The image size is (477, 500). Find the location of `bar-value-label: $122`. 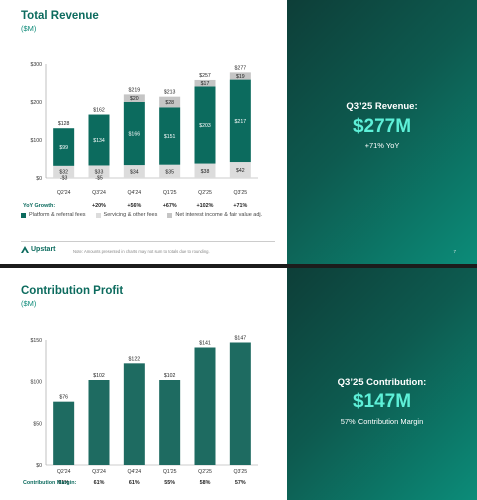

bar-value-label: $122 is located at coordinates (135, 359).